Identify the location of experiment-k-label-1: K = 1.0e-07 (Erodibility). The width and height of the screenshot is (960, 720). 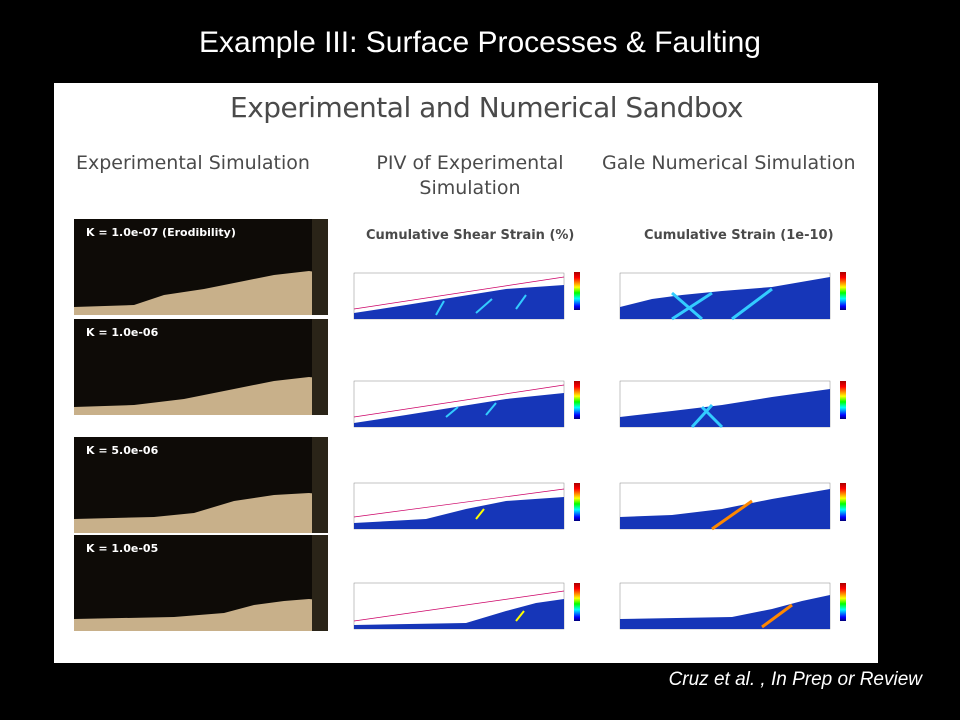
(161, 232).